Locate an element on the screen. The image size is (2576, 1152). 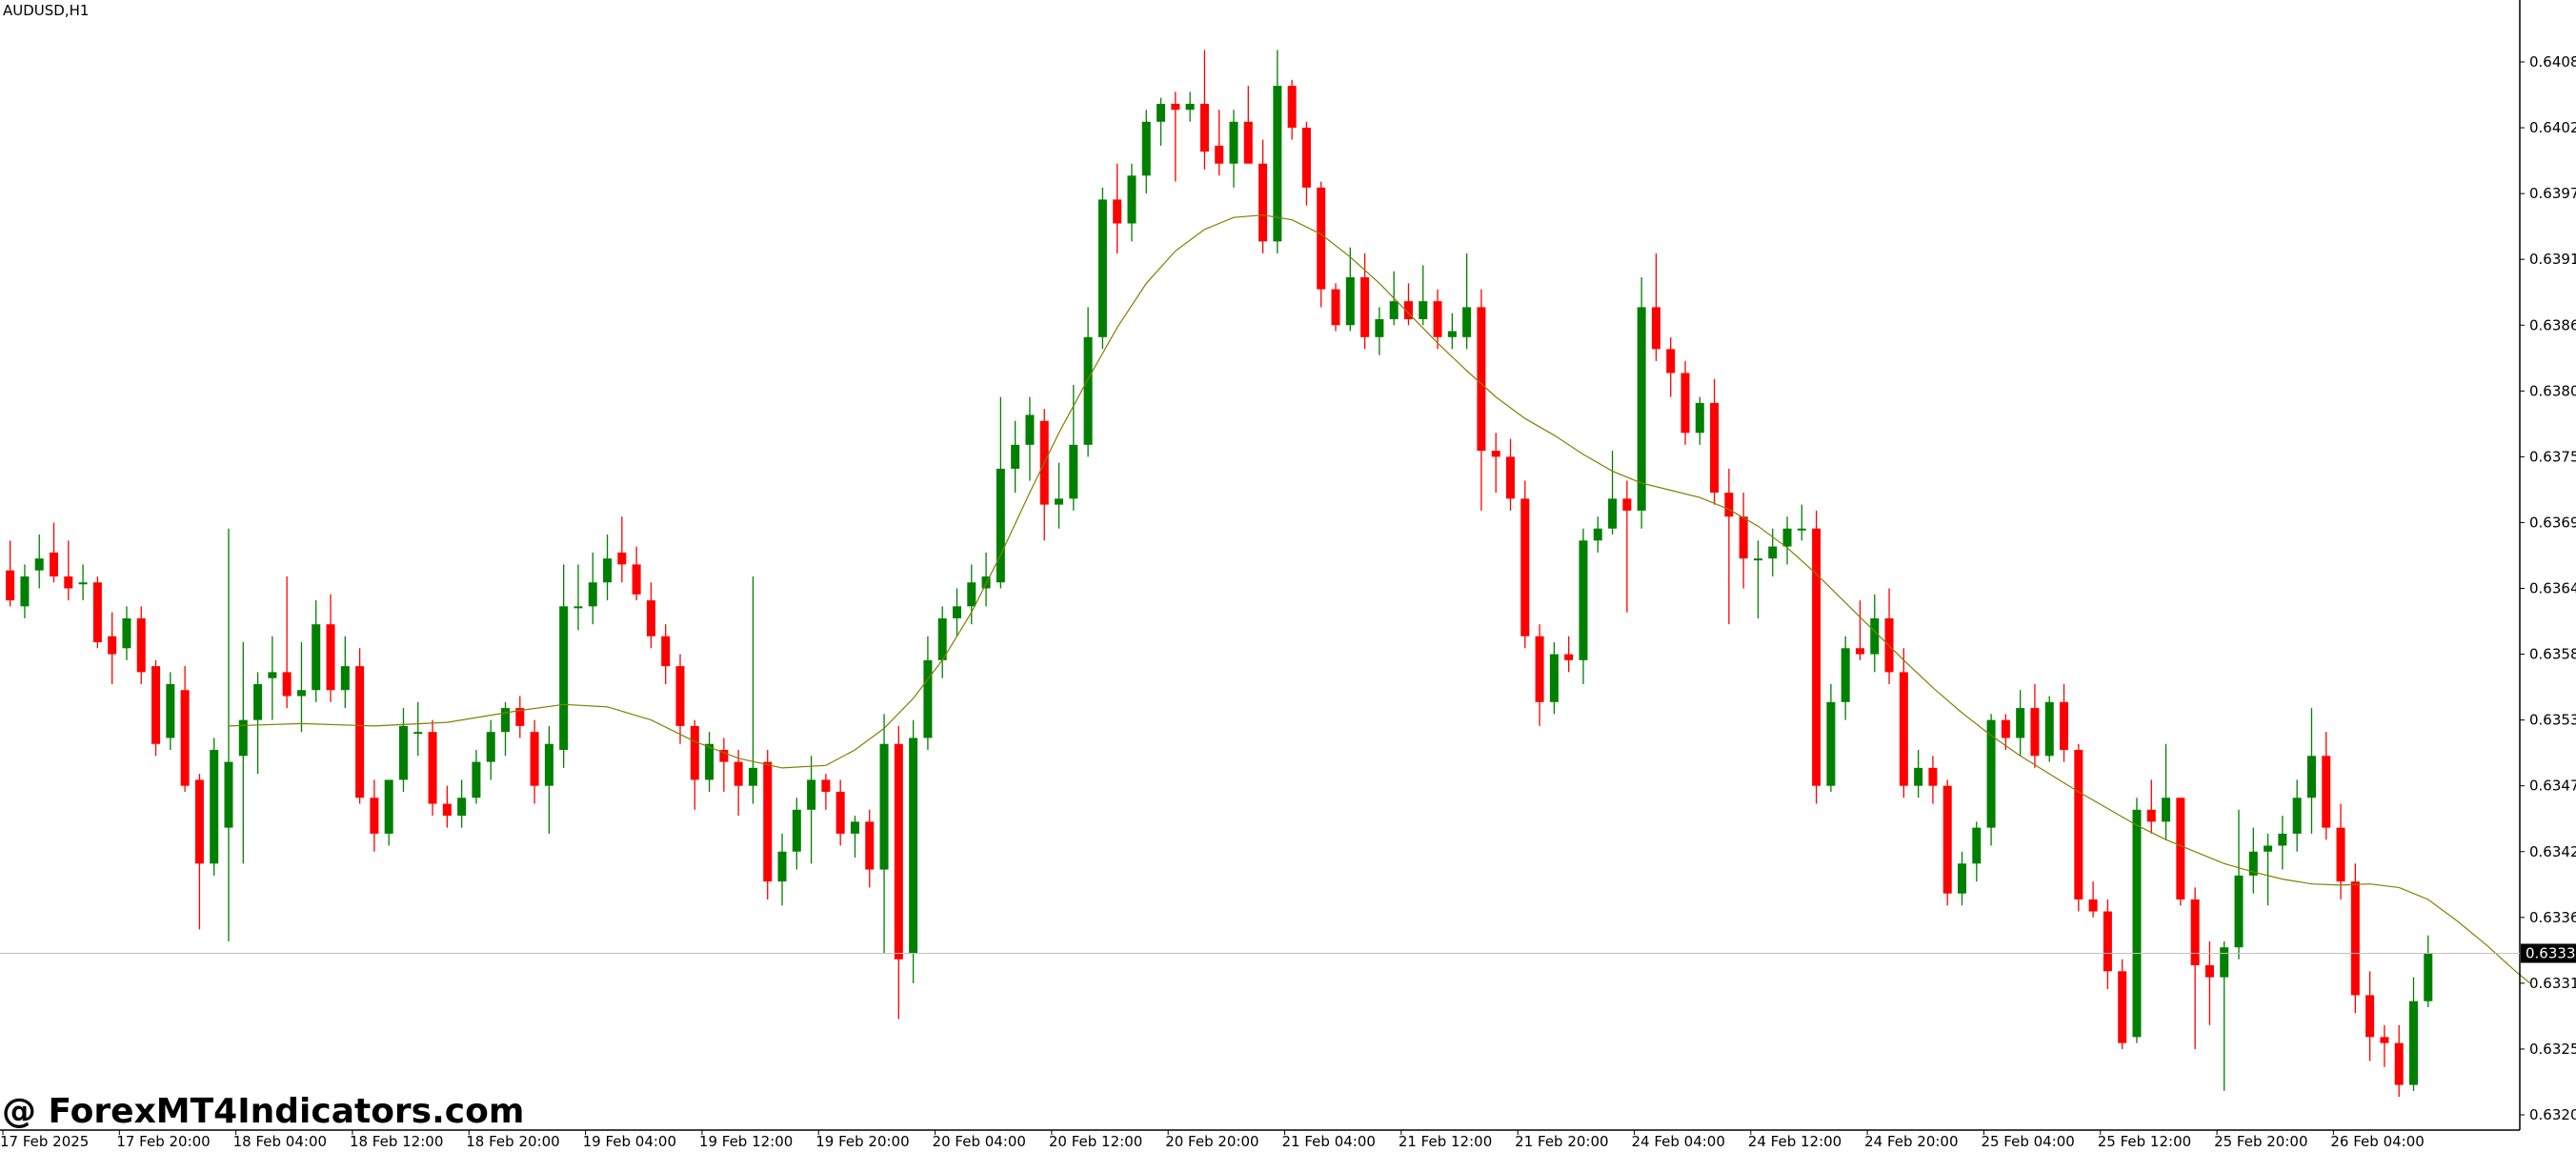
time-tick-label: 26 Feb 04:00 is located at coordinates (2377, 1141).